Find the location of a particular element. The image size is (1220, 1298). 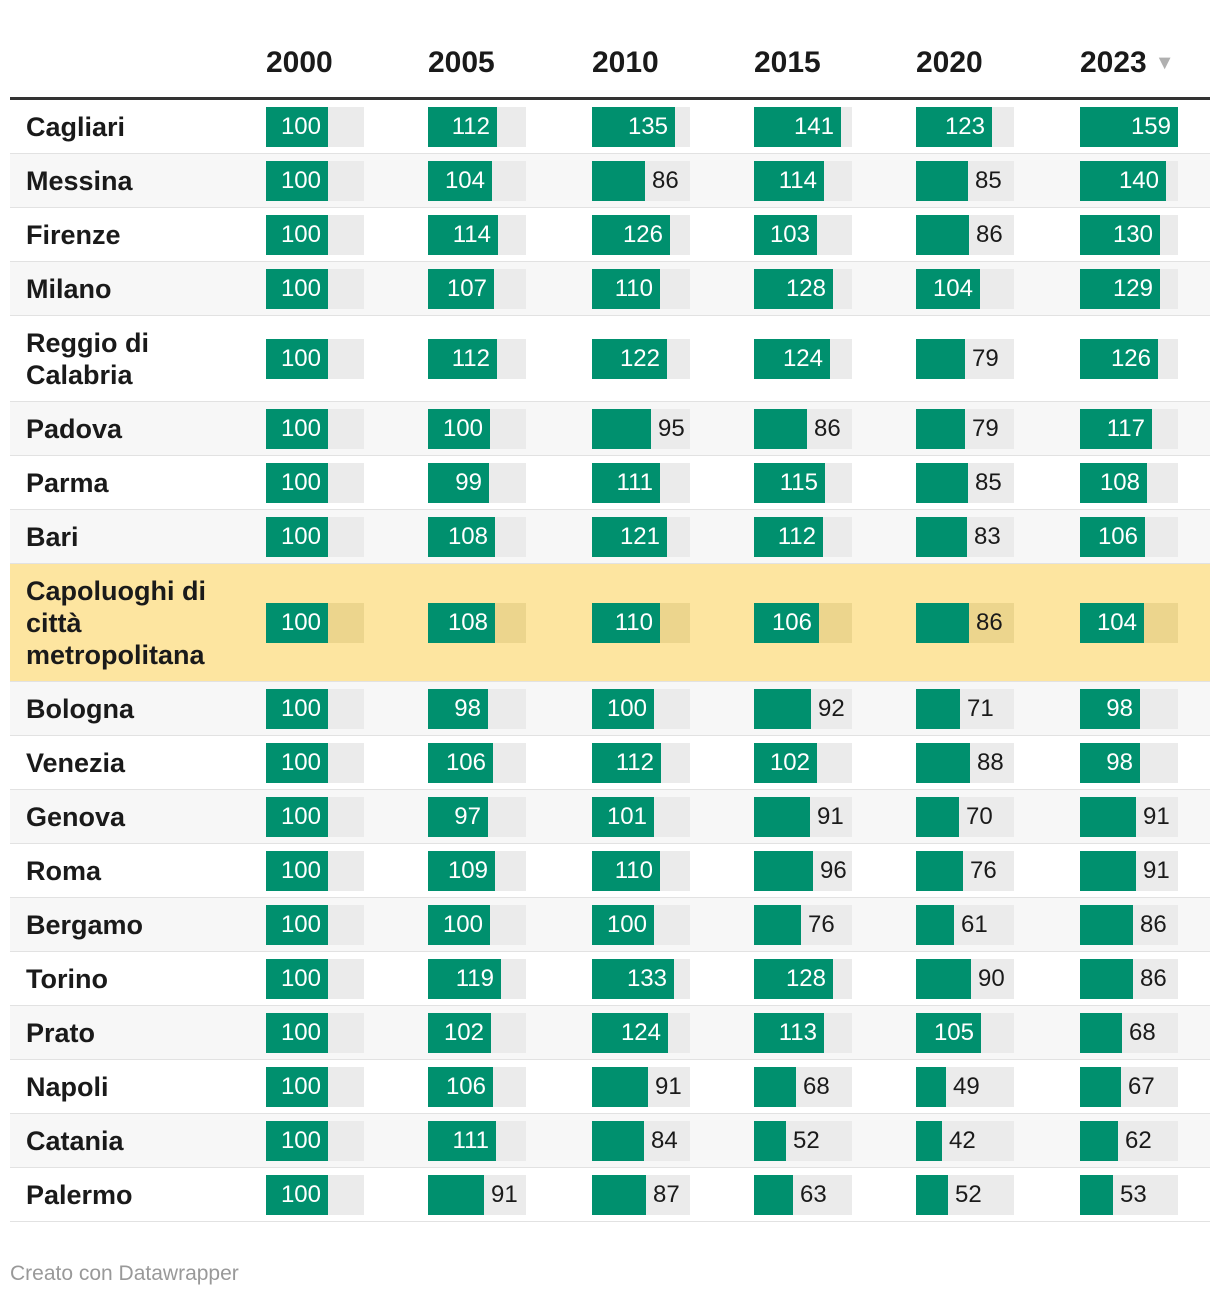

table-row: Bergamo 100 100 100 76 61 86 is located at coordinates (610, 925).